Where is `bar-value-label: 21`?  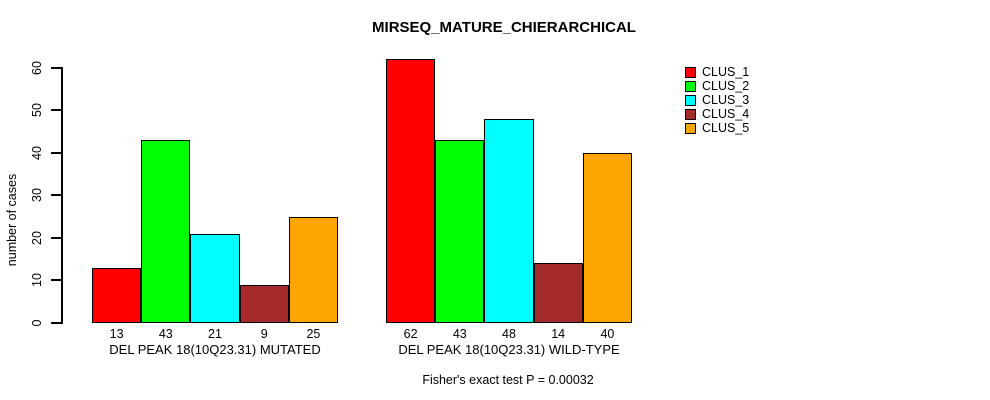
bar-value-label: 21 is located at coordinates (215, 334).